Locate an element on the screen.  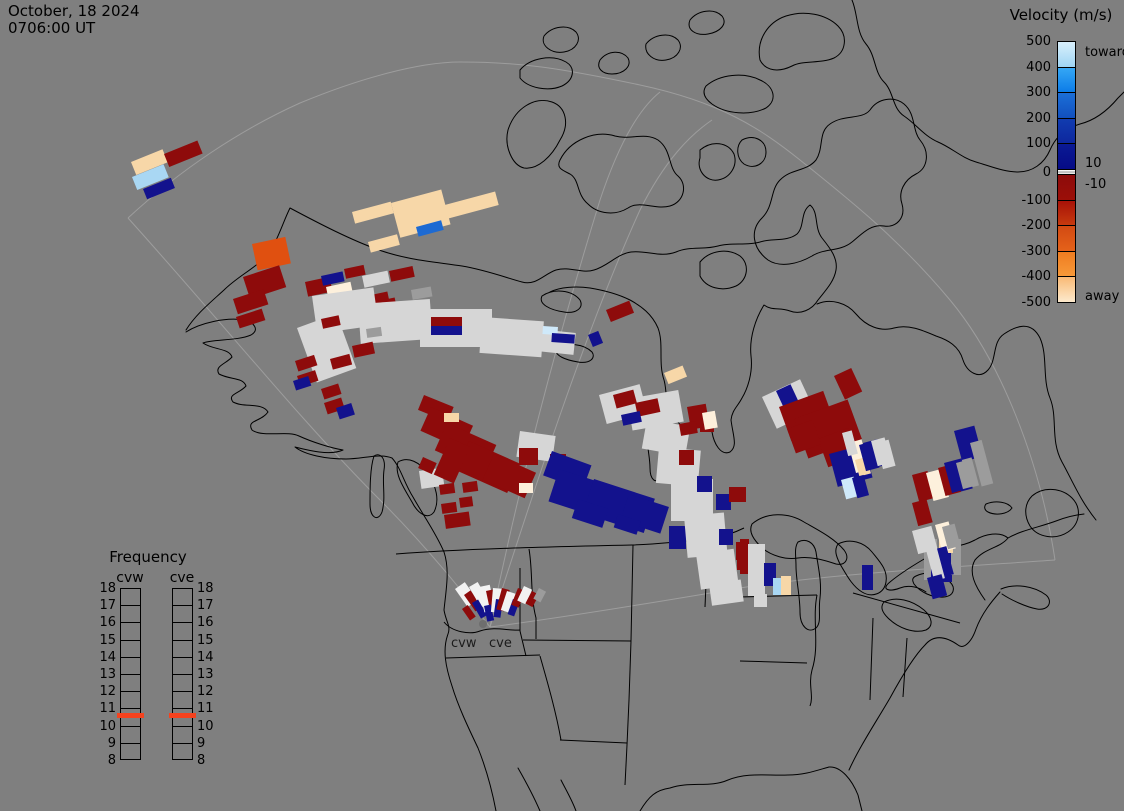
colorbar-tick-label: 500 is located at coordinates (1038, 41).